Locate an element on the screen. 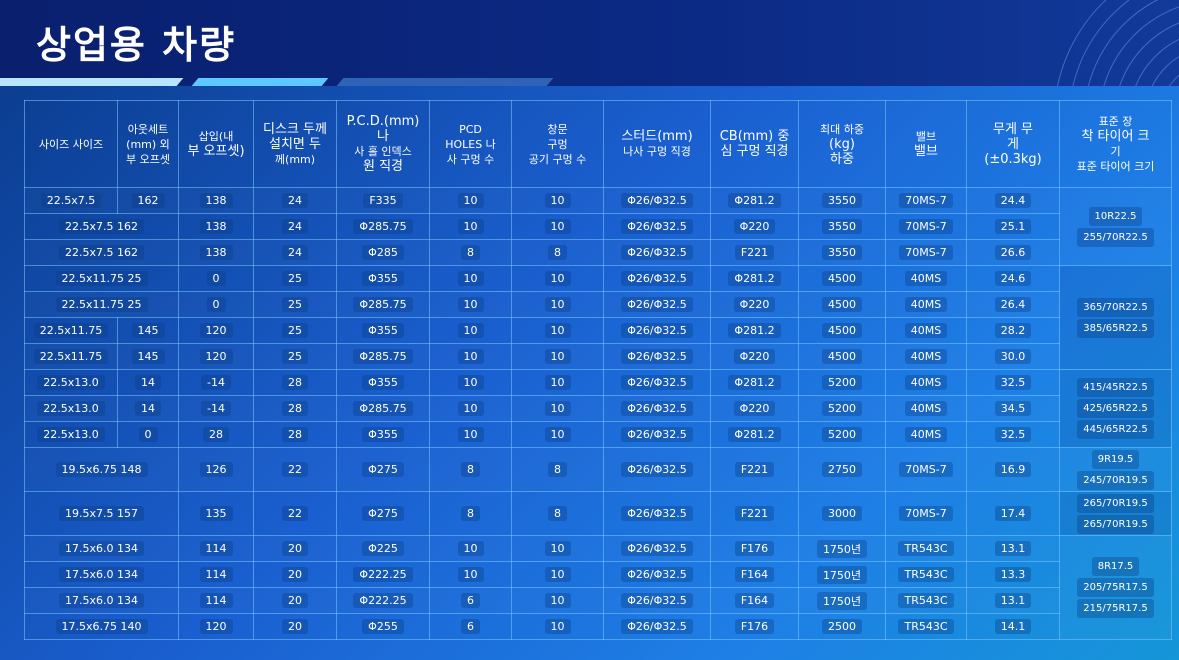 This screenshot has width=1179, height=660. cell-value: Φ275 is located at coordinates (383, 513).